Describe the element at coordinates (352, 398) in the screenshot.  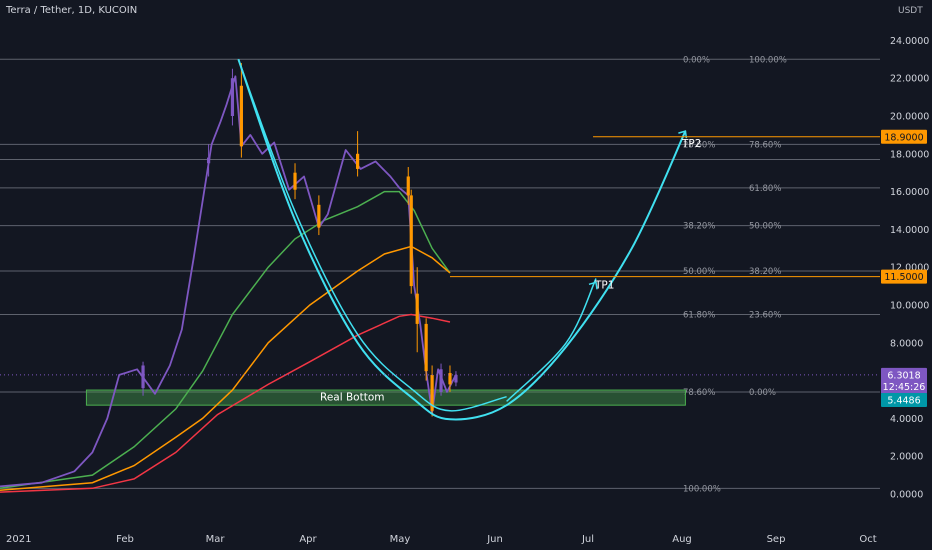
I see `real-bottom-label: Real Bottom` at that location.